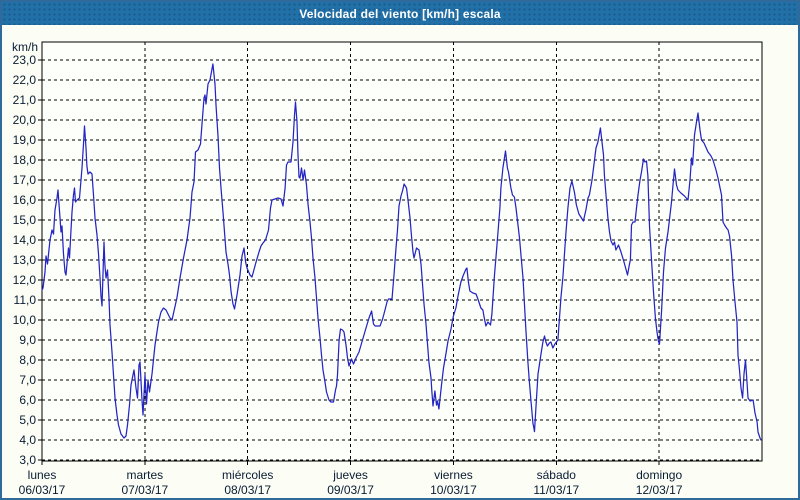  Describe the element at coordinates (25, 220) in the screenshot. I see `y-tick-label: 15,0` at that location.